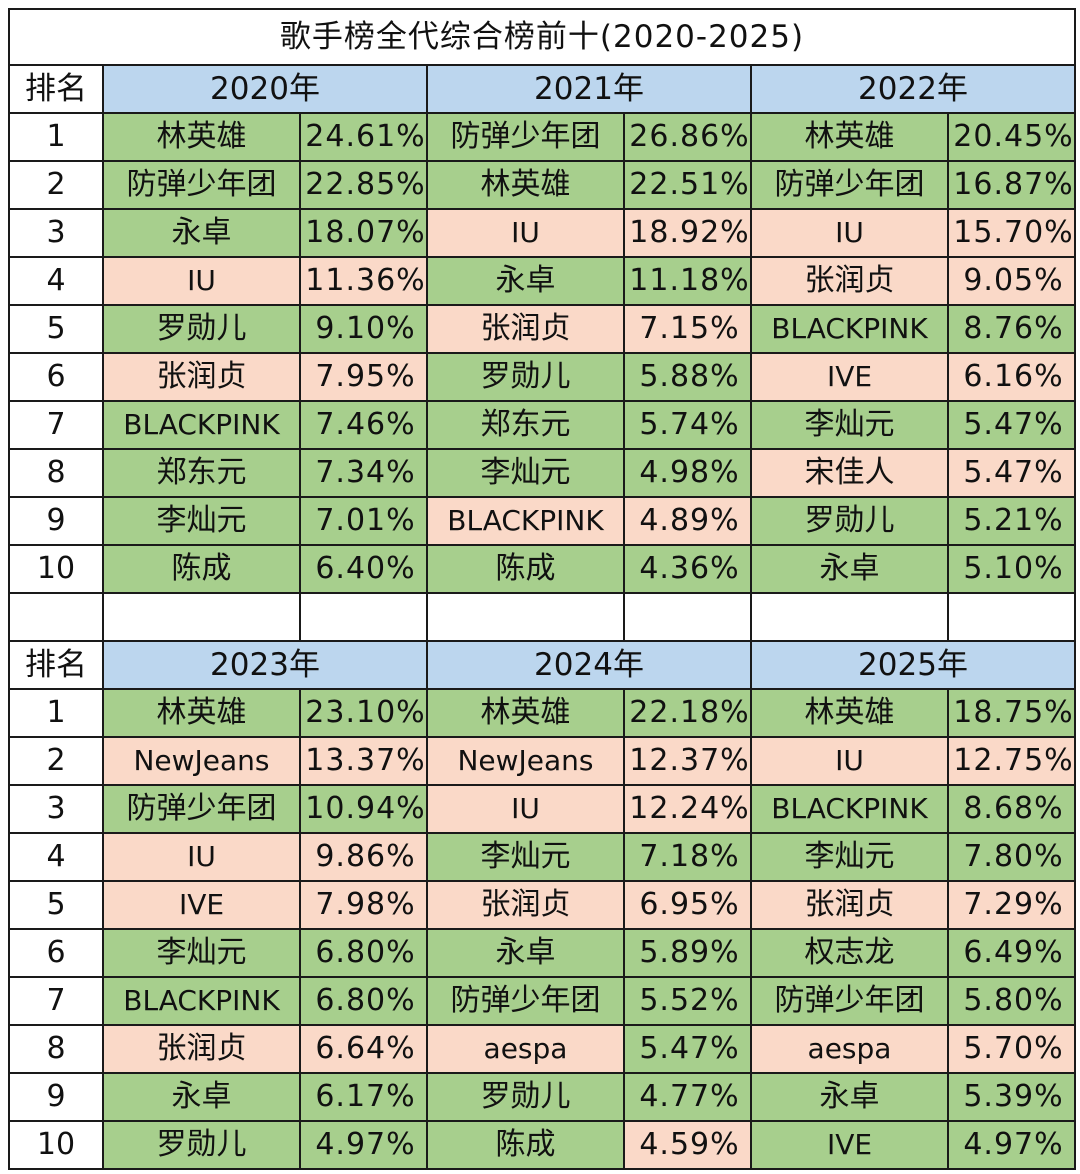 This screenshot has width=1080, height=1174. I want to click on rank-cell: 9, so click(56, 521).